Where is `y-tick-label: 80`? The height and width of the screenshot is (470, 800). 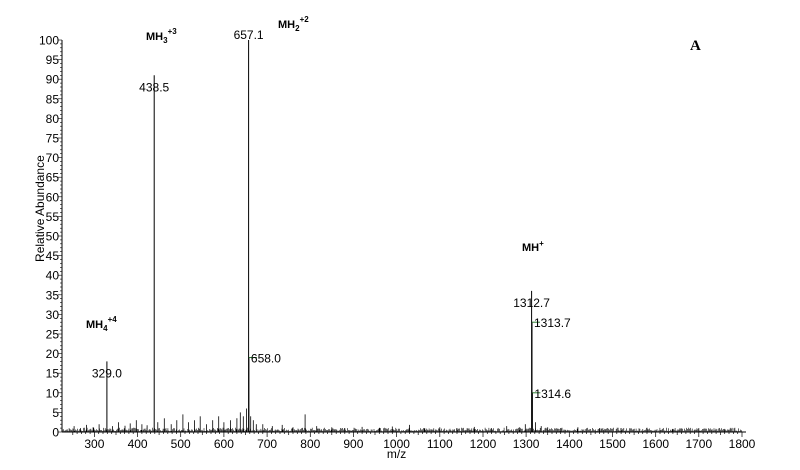
y-tick-label: 80 is located at coordinates (53, 119).